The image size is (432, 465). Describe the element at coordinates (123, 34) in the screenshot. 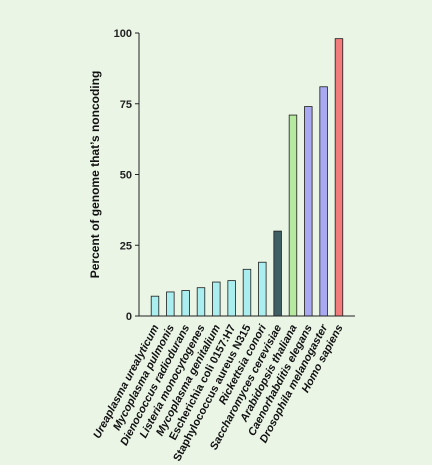

I see `y-tick-label: 100` at that location.